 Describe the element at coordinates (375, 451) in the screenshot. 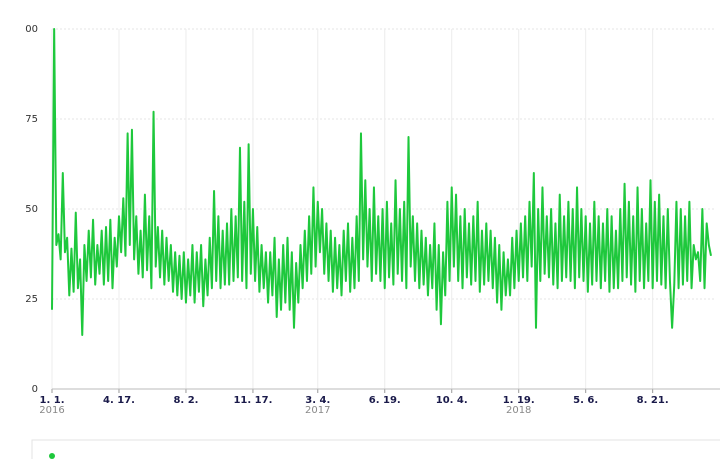

I see `legend-box` at that location.